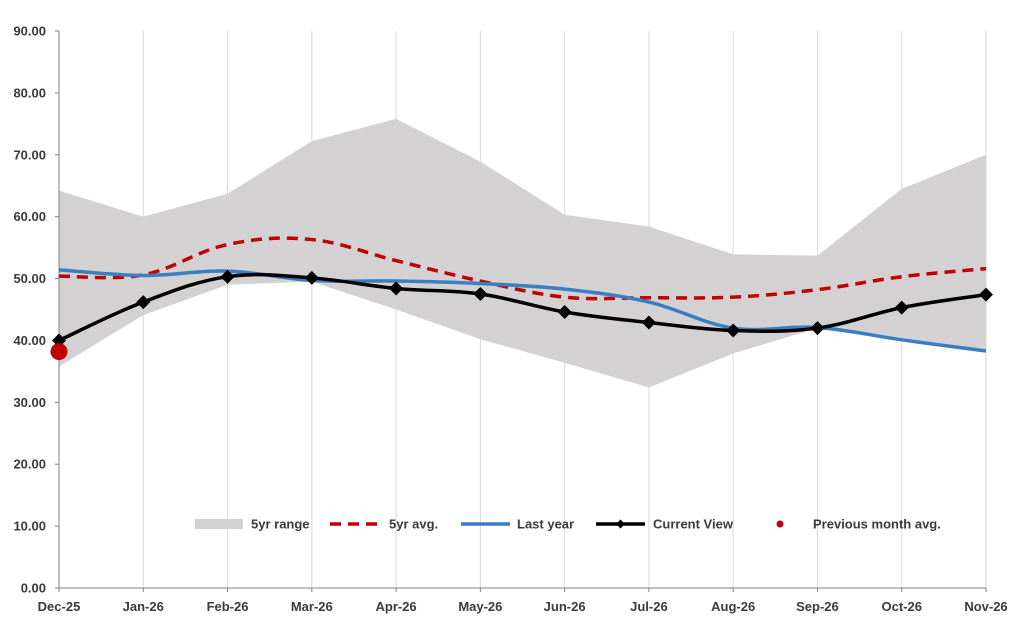  I want to click on legend-label-current-view: Current View, so click(693, 524).